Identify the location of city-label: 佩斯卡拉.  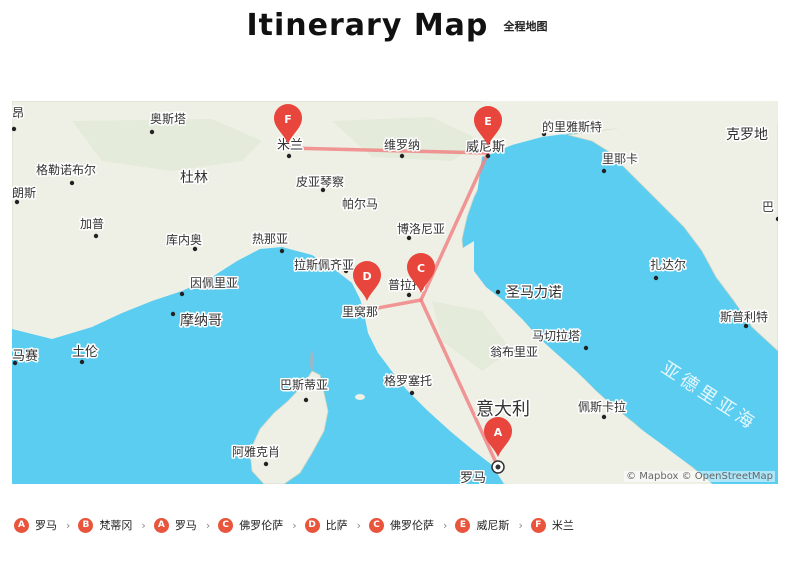
(602, 406).